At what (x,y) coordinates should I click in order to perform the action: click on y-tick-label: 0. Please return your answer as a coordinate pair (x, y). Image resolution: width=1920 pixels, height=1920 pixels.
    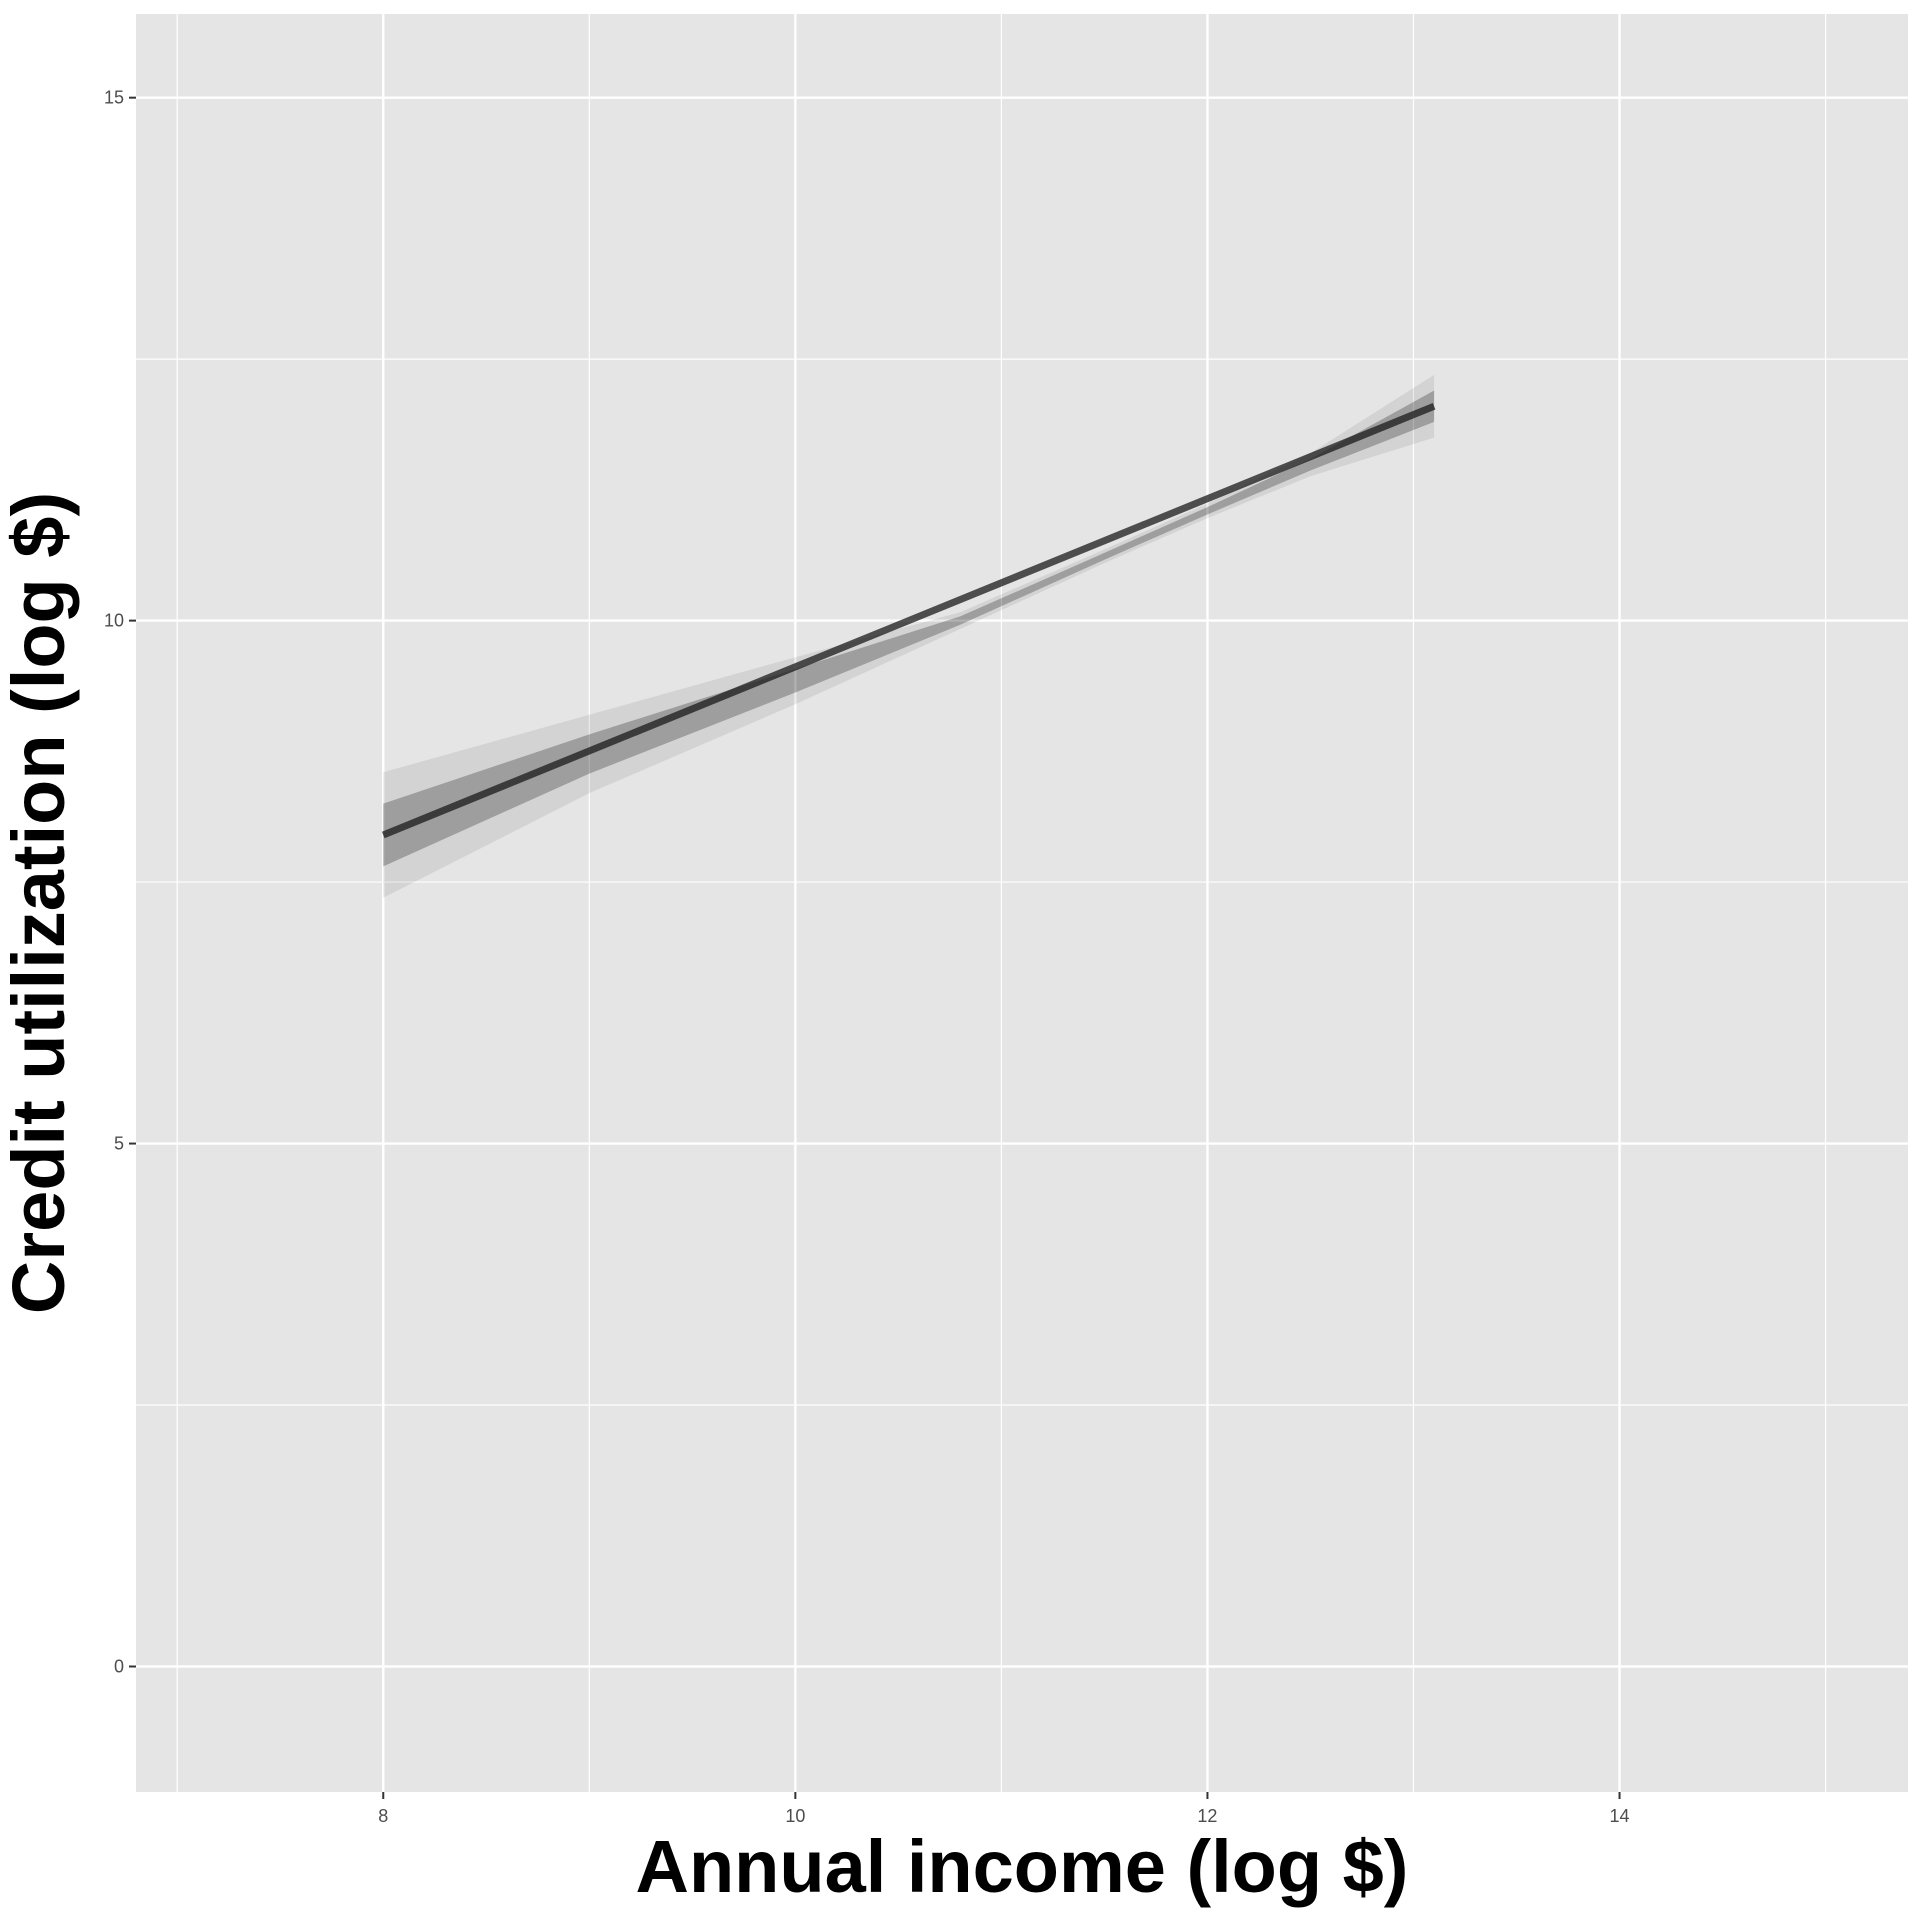
    Looking at the image, I should click on (119, 1666).